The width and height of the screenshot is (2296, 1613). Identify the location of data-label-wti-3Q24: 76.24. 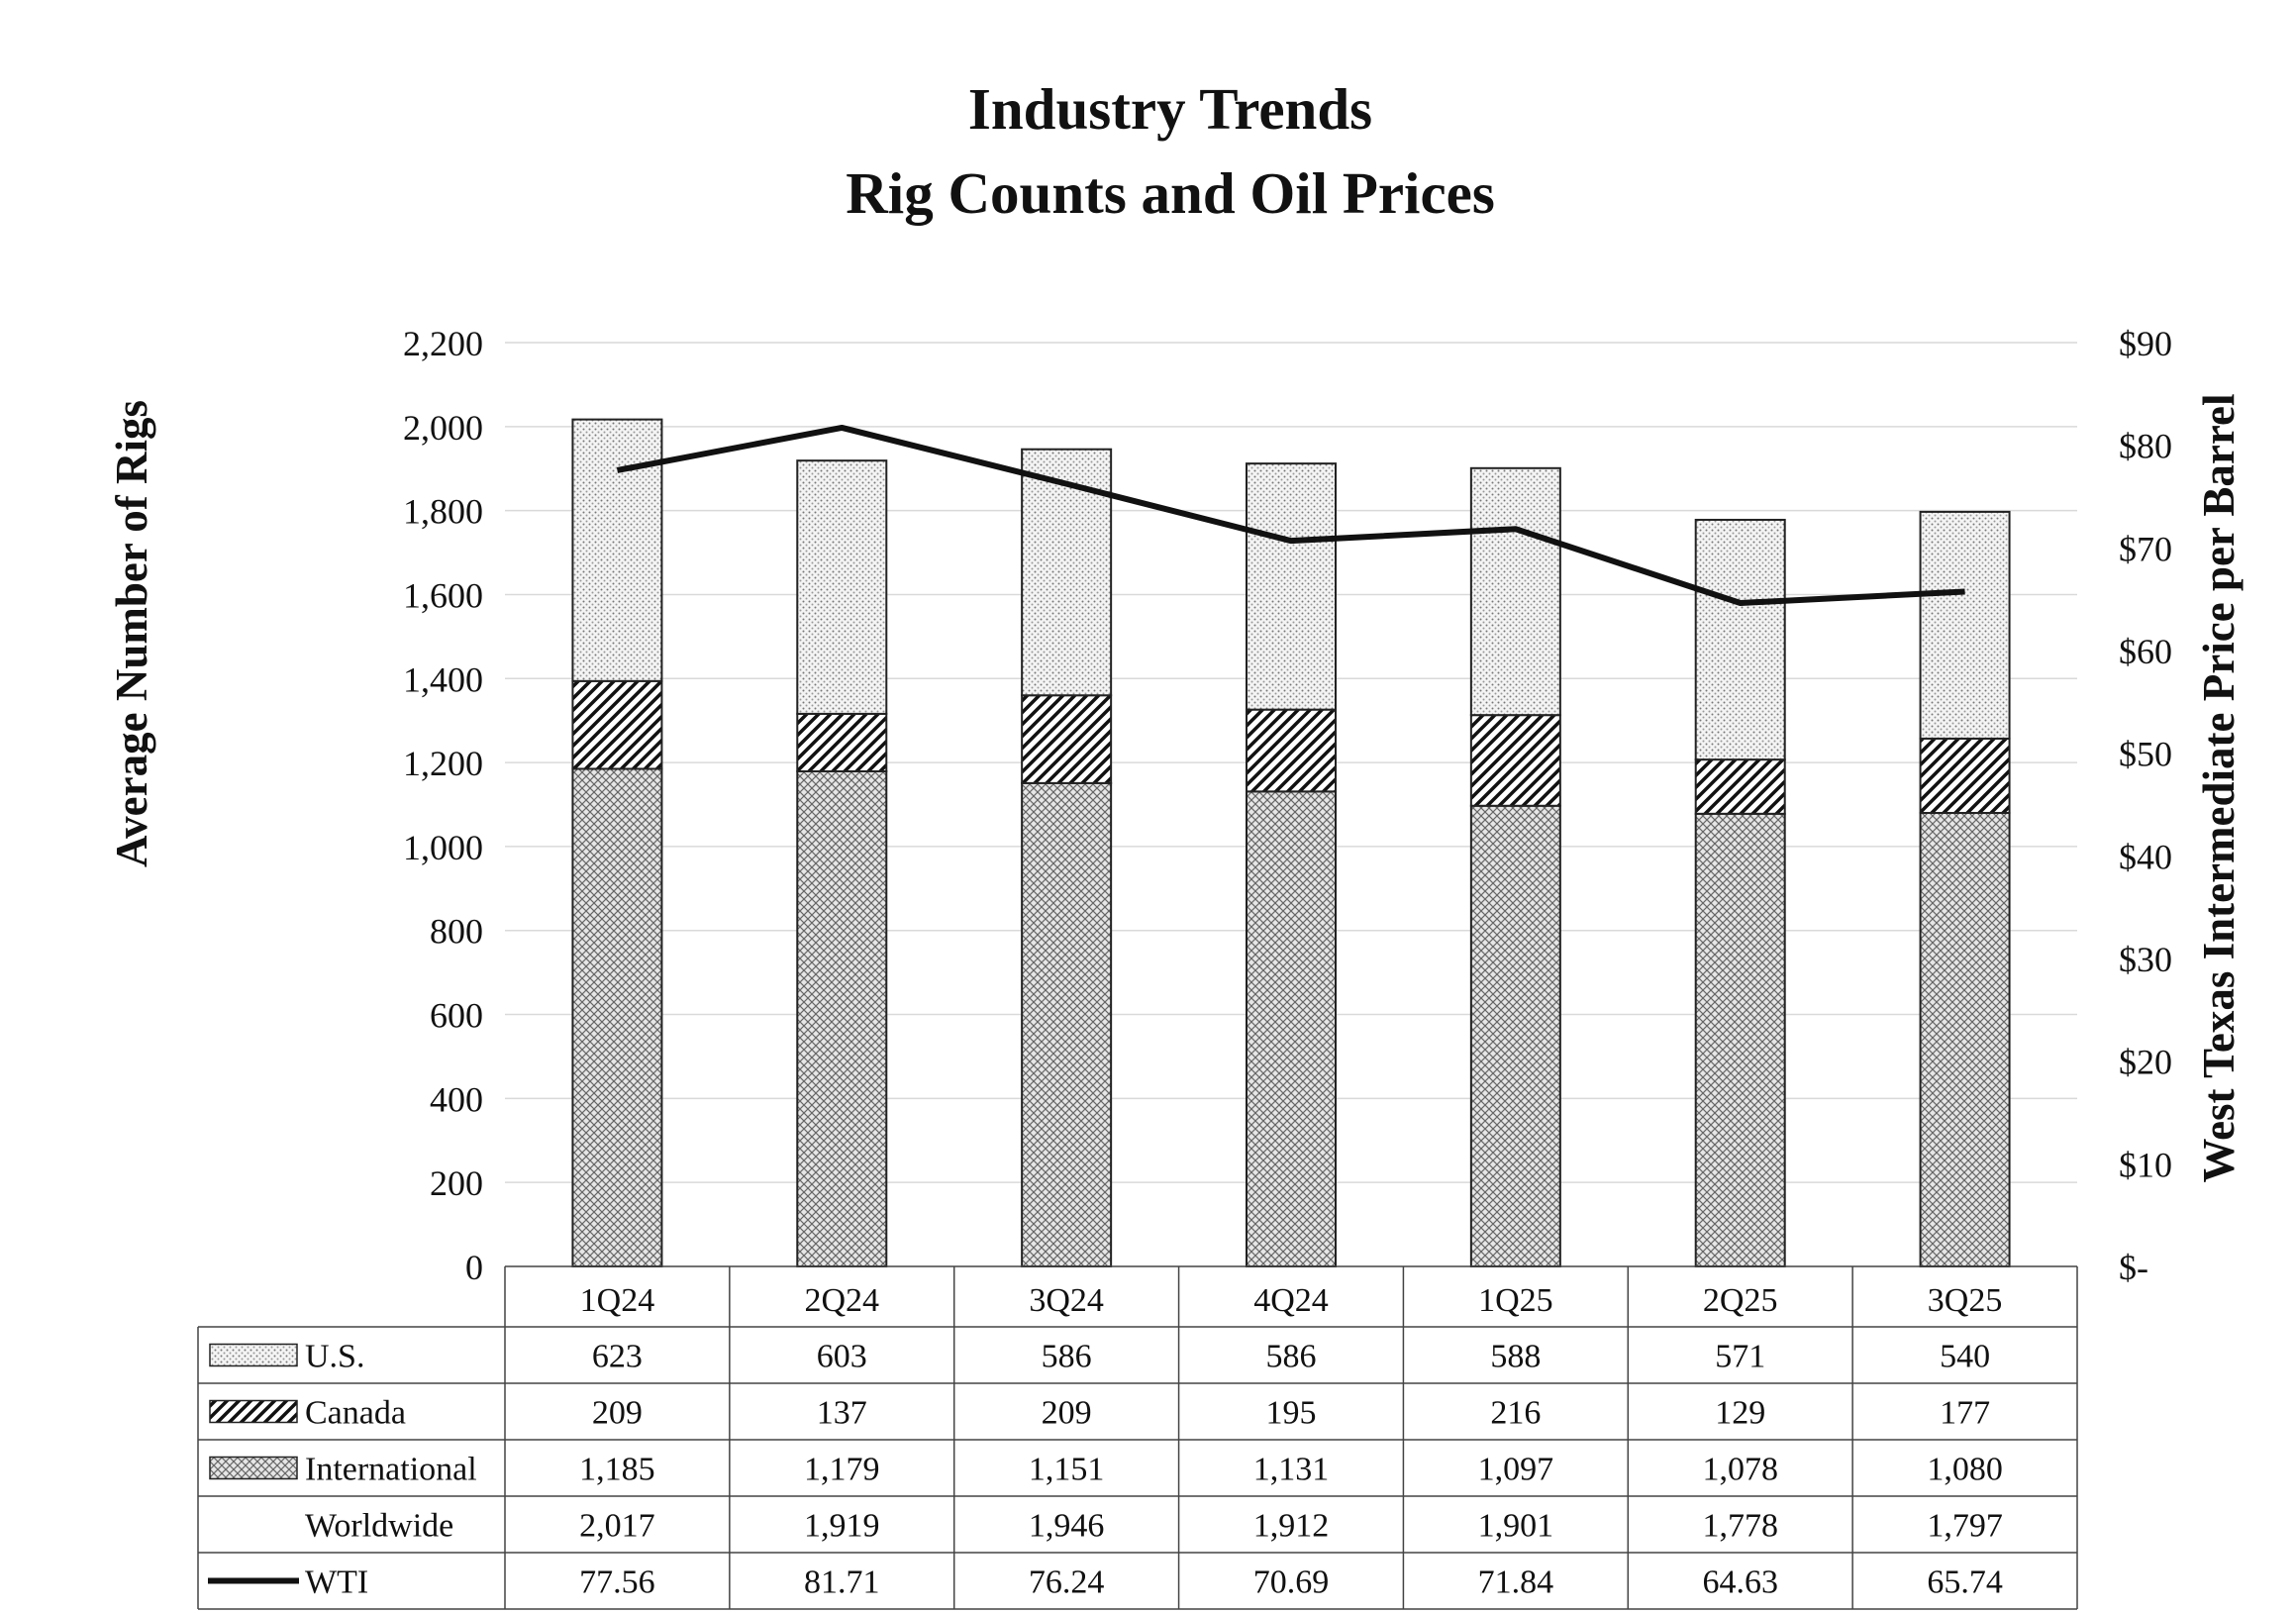
(1067, 1582).